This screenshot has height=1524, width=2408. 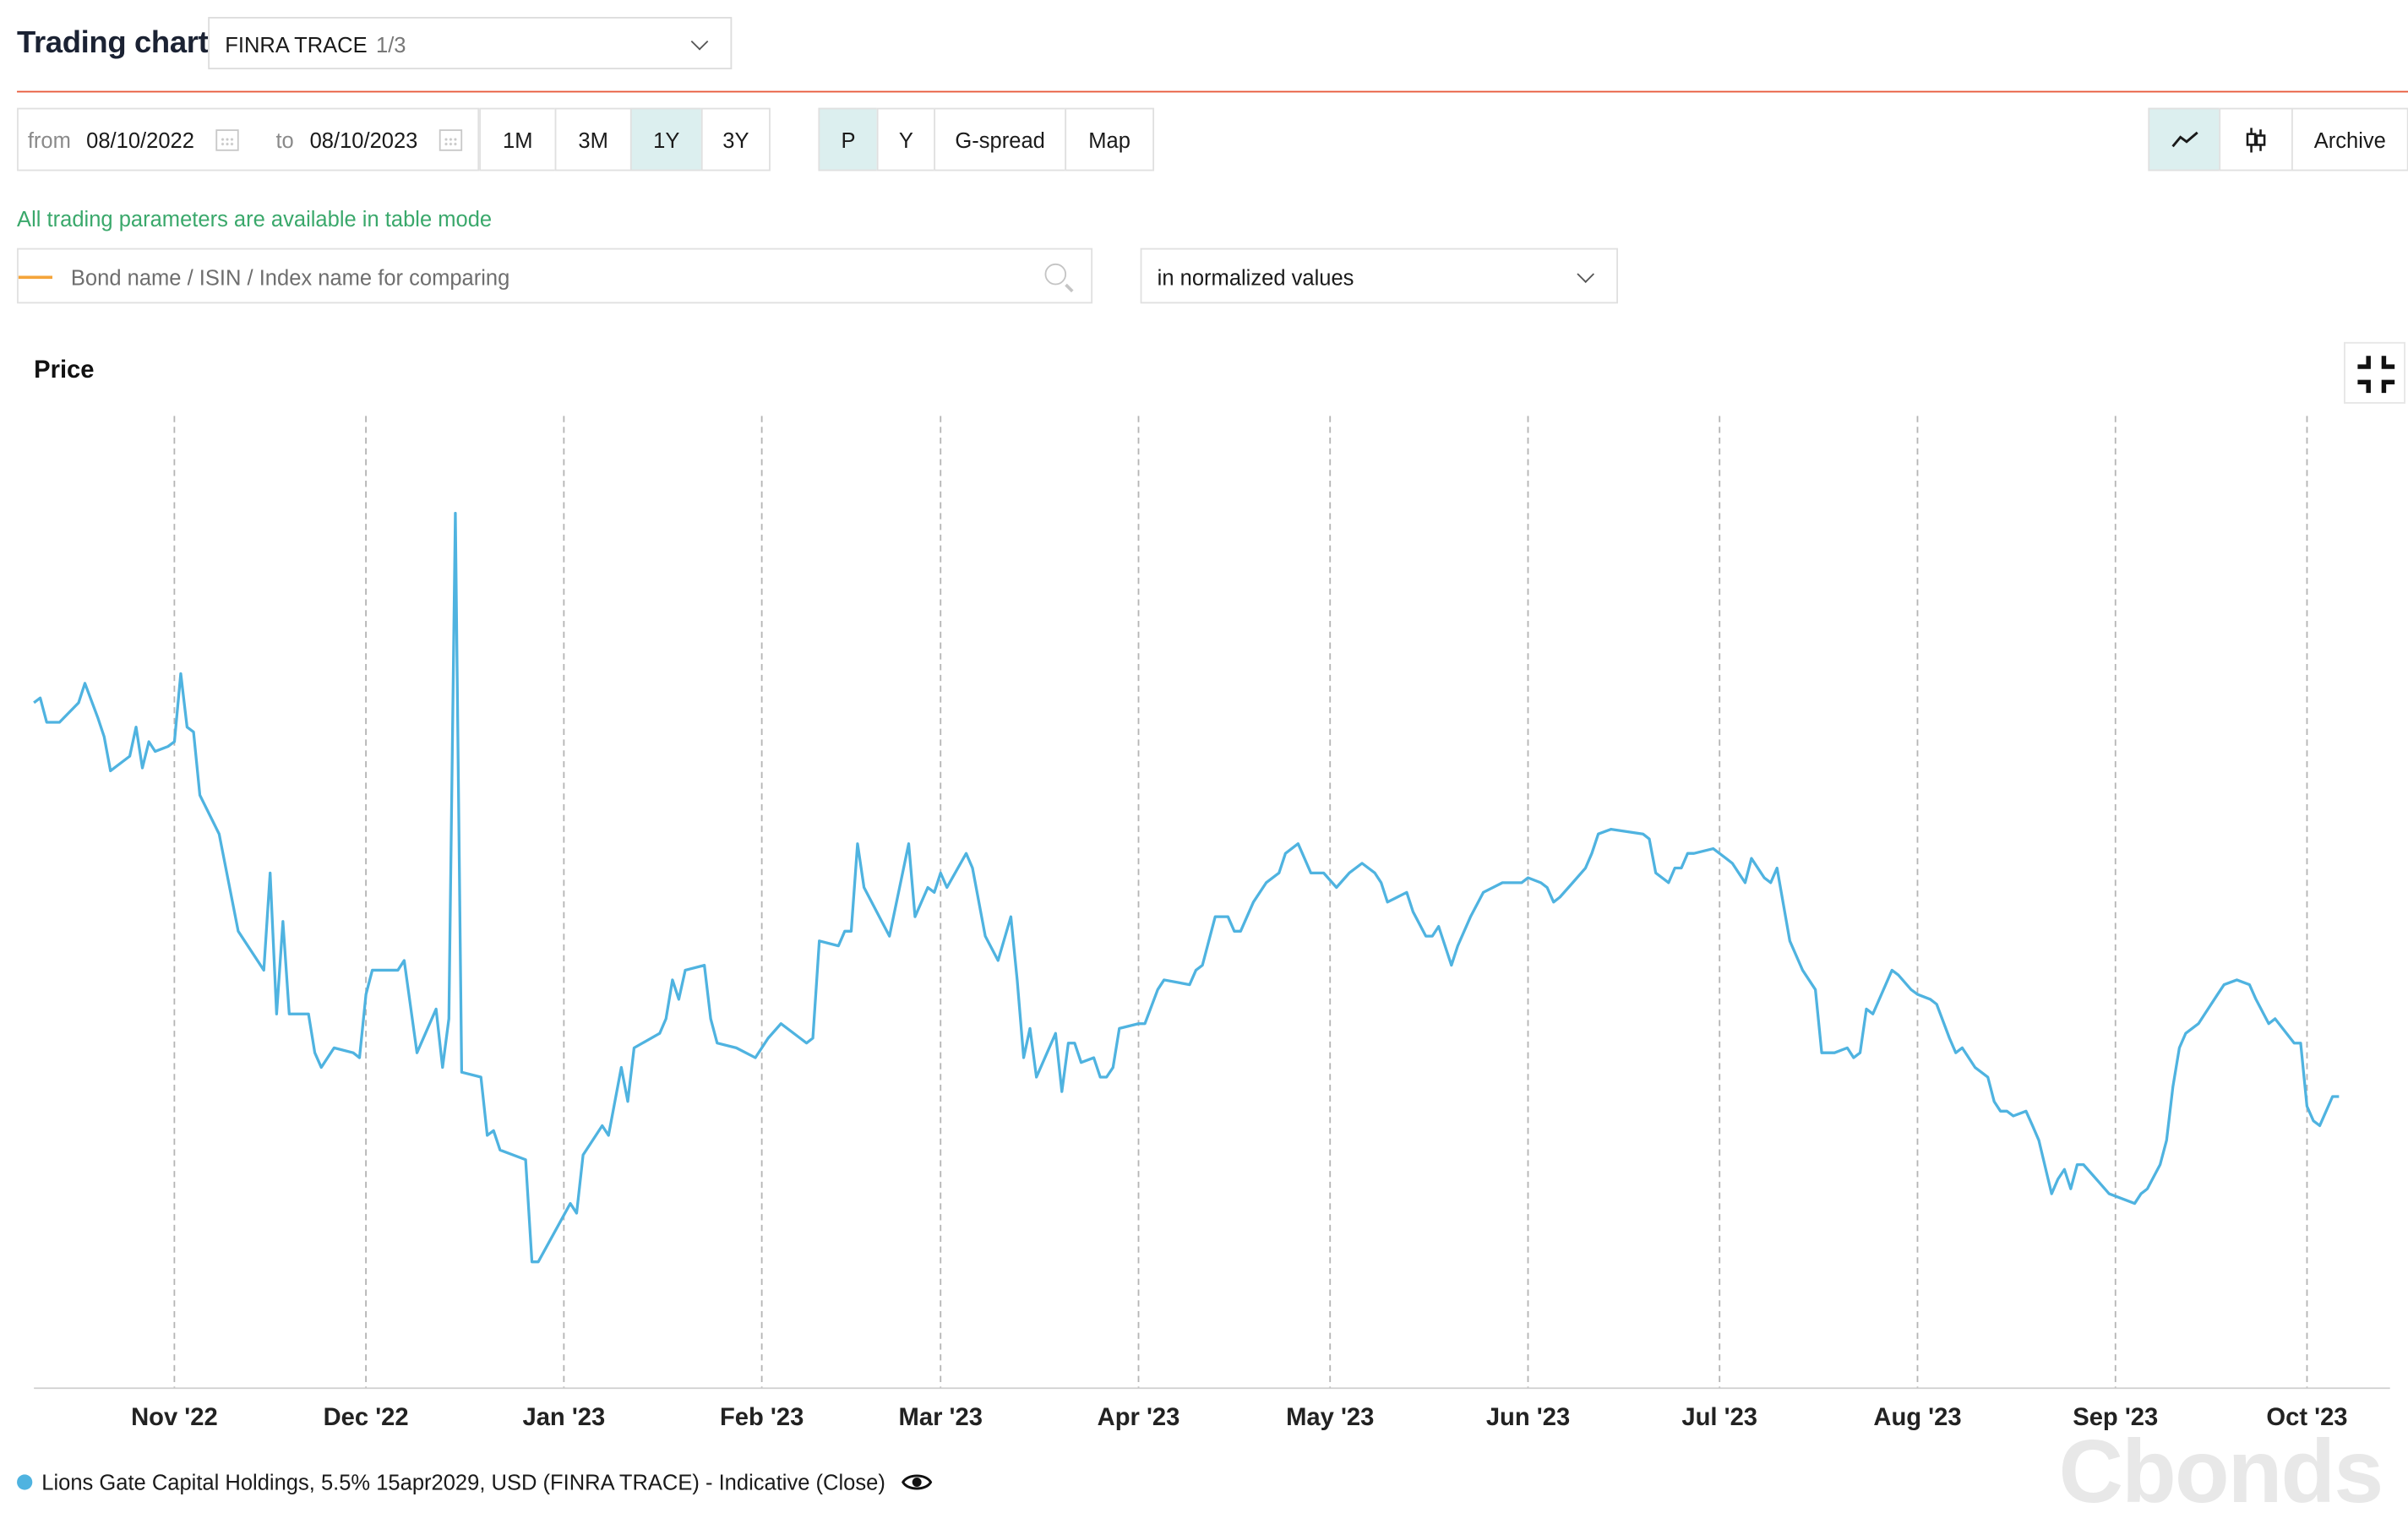 I want to click on line-chart-icon, so click(x=2184, y=138).